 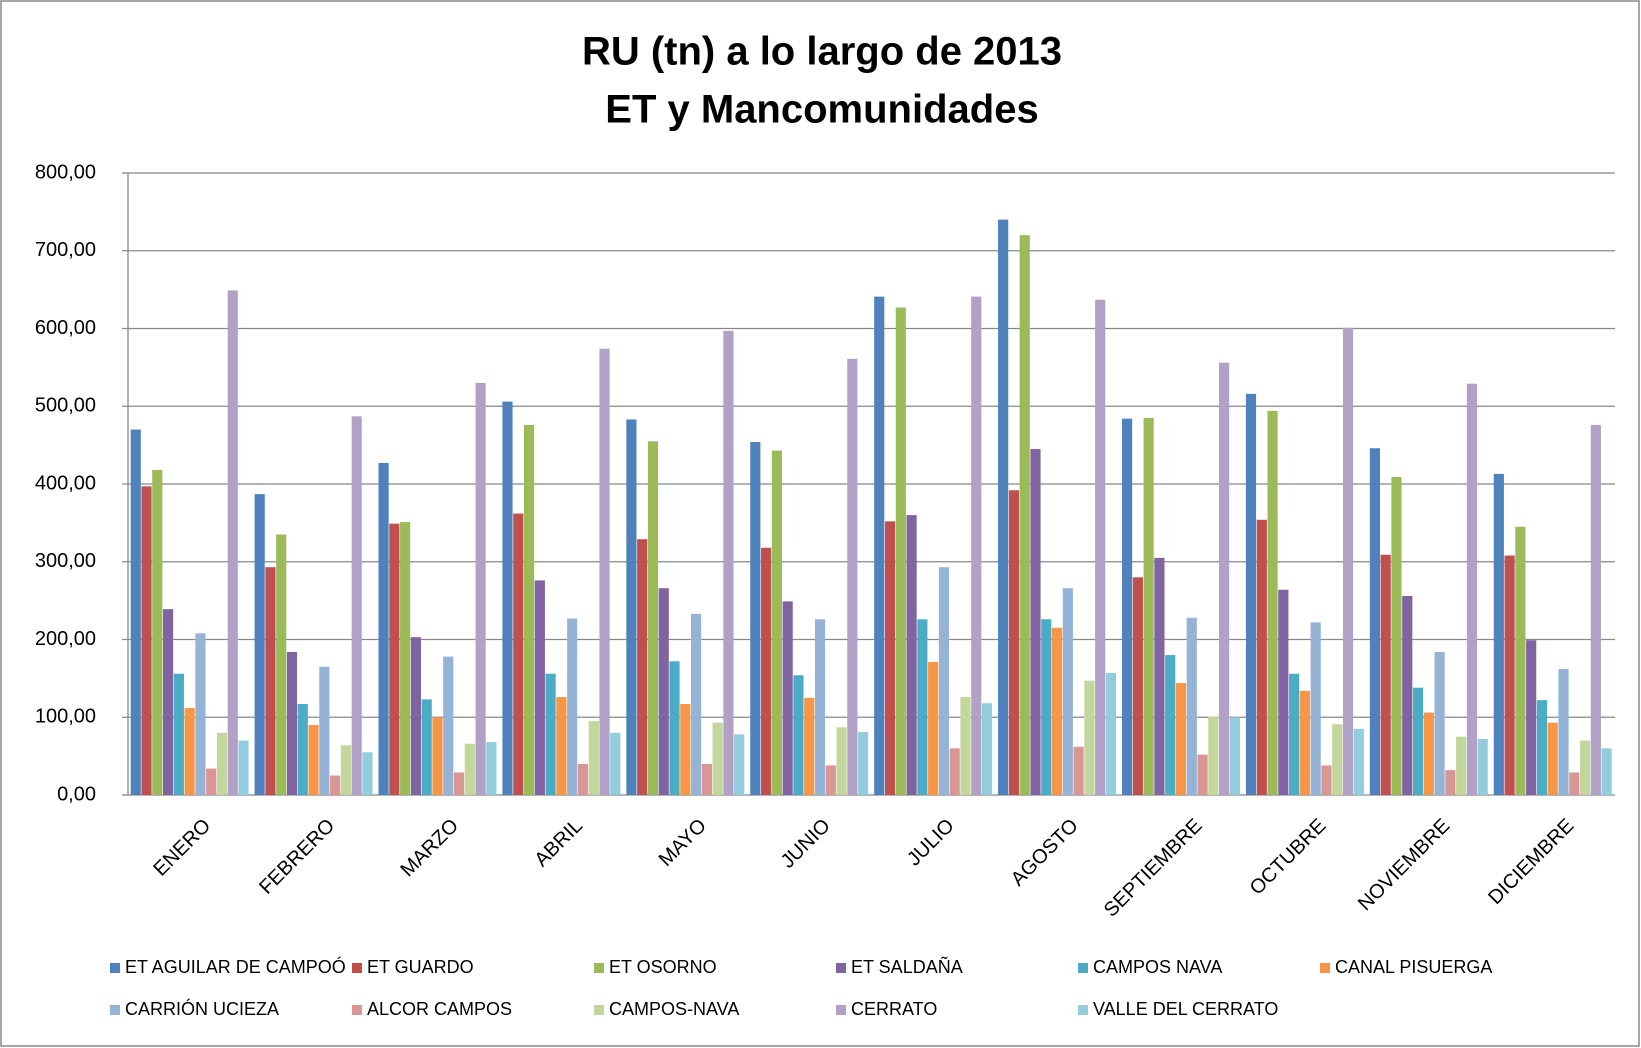 What do you see at coordinates (894, 1009) in the screenshot?
I see `legend-label: CERRATO` at bounding box center [894, 1009].